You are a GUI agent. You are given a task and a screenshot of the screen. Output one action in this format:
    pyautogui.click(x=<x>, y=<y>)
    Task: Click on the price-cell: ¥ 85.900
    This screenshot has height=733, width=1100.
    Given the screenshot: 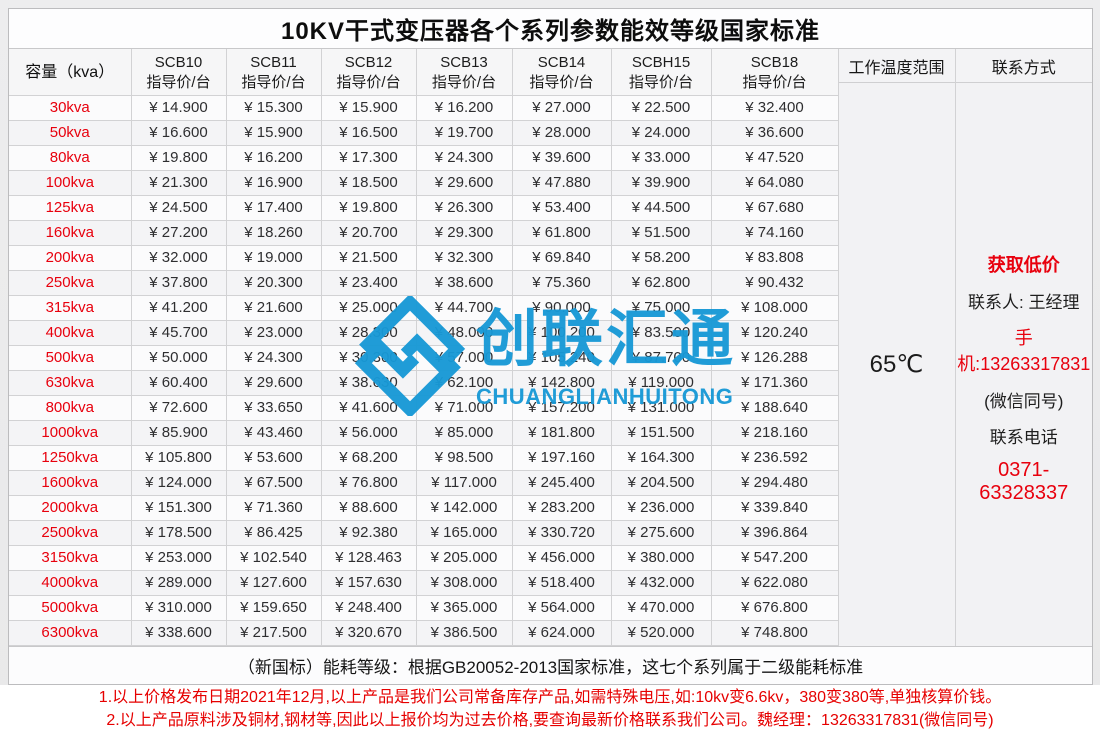 What is the action you would take?
    pyautogui.click(x=179, y=433)
    